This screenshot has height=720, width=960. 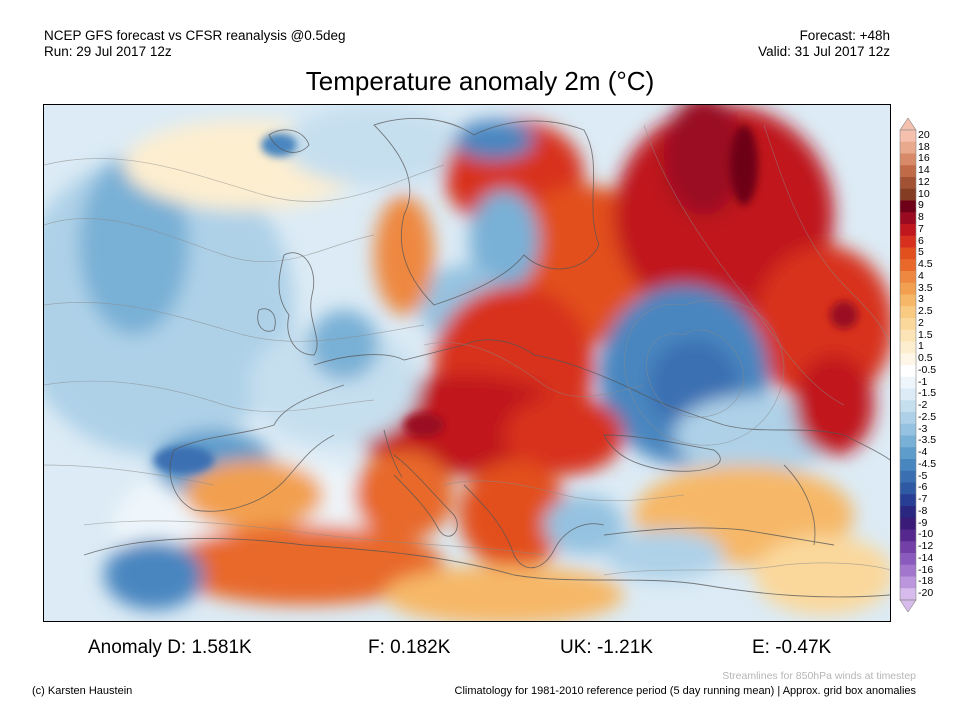 I want to click on scale-label: -0.5, so click(x=927, y=369).